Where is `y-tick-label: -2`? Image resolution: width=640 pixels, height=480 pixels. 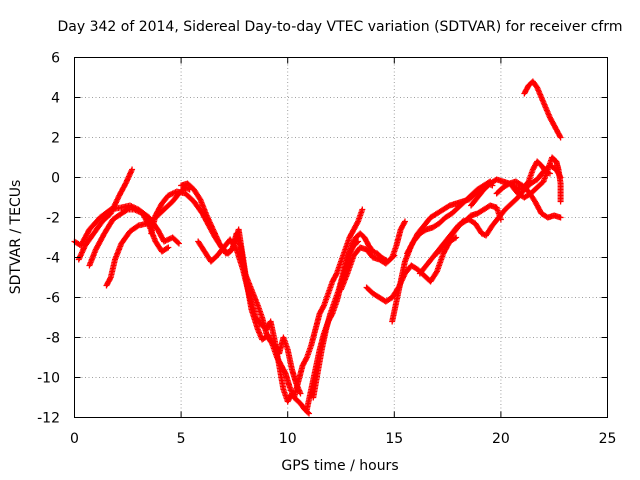 y-tick-label: -2 is located at coordinates (53, 219).